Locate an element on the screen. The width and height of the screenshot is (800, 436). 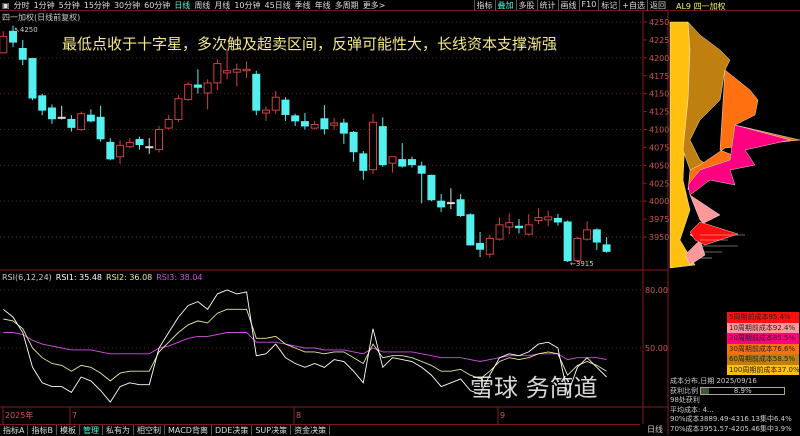
indicator-tab: DDE决策 is located at coordinates (232, 430).